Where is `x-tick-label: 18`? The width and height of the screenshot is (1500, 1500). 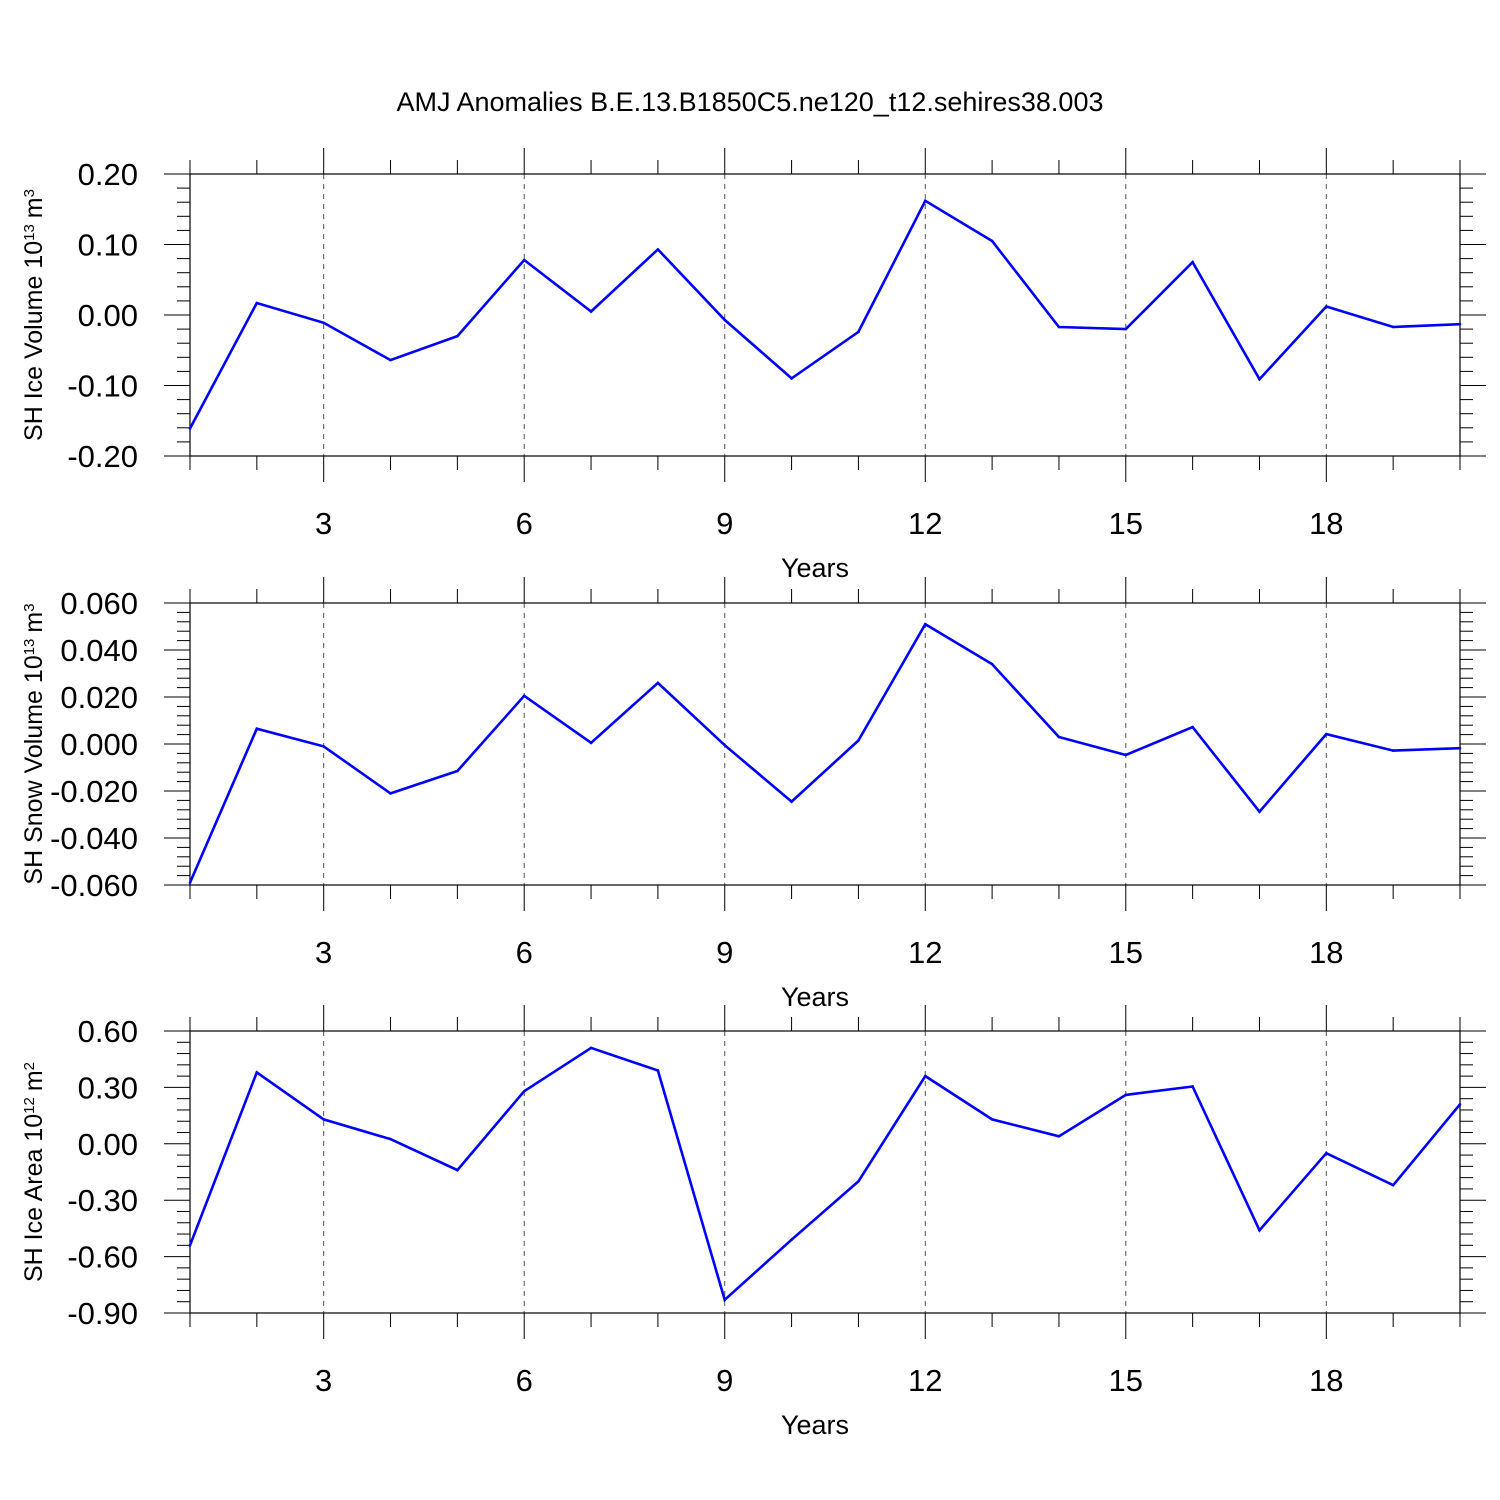 x-tick-label: 18 is located at coordinates (1326, 952).